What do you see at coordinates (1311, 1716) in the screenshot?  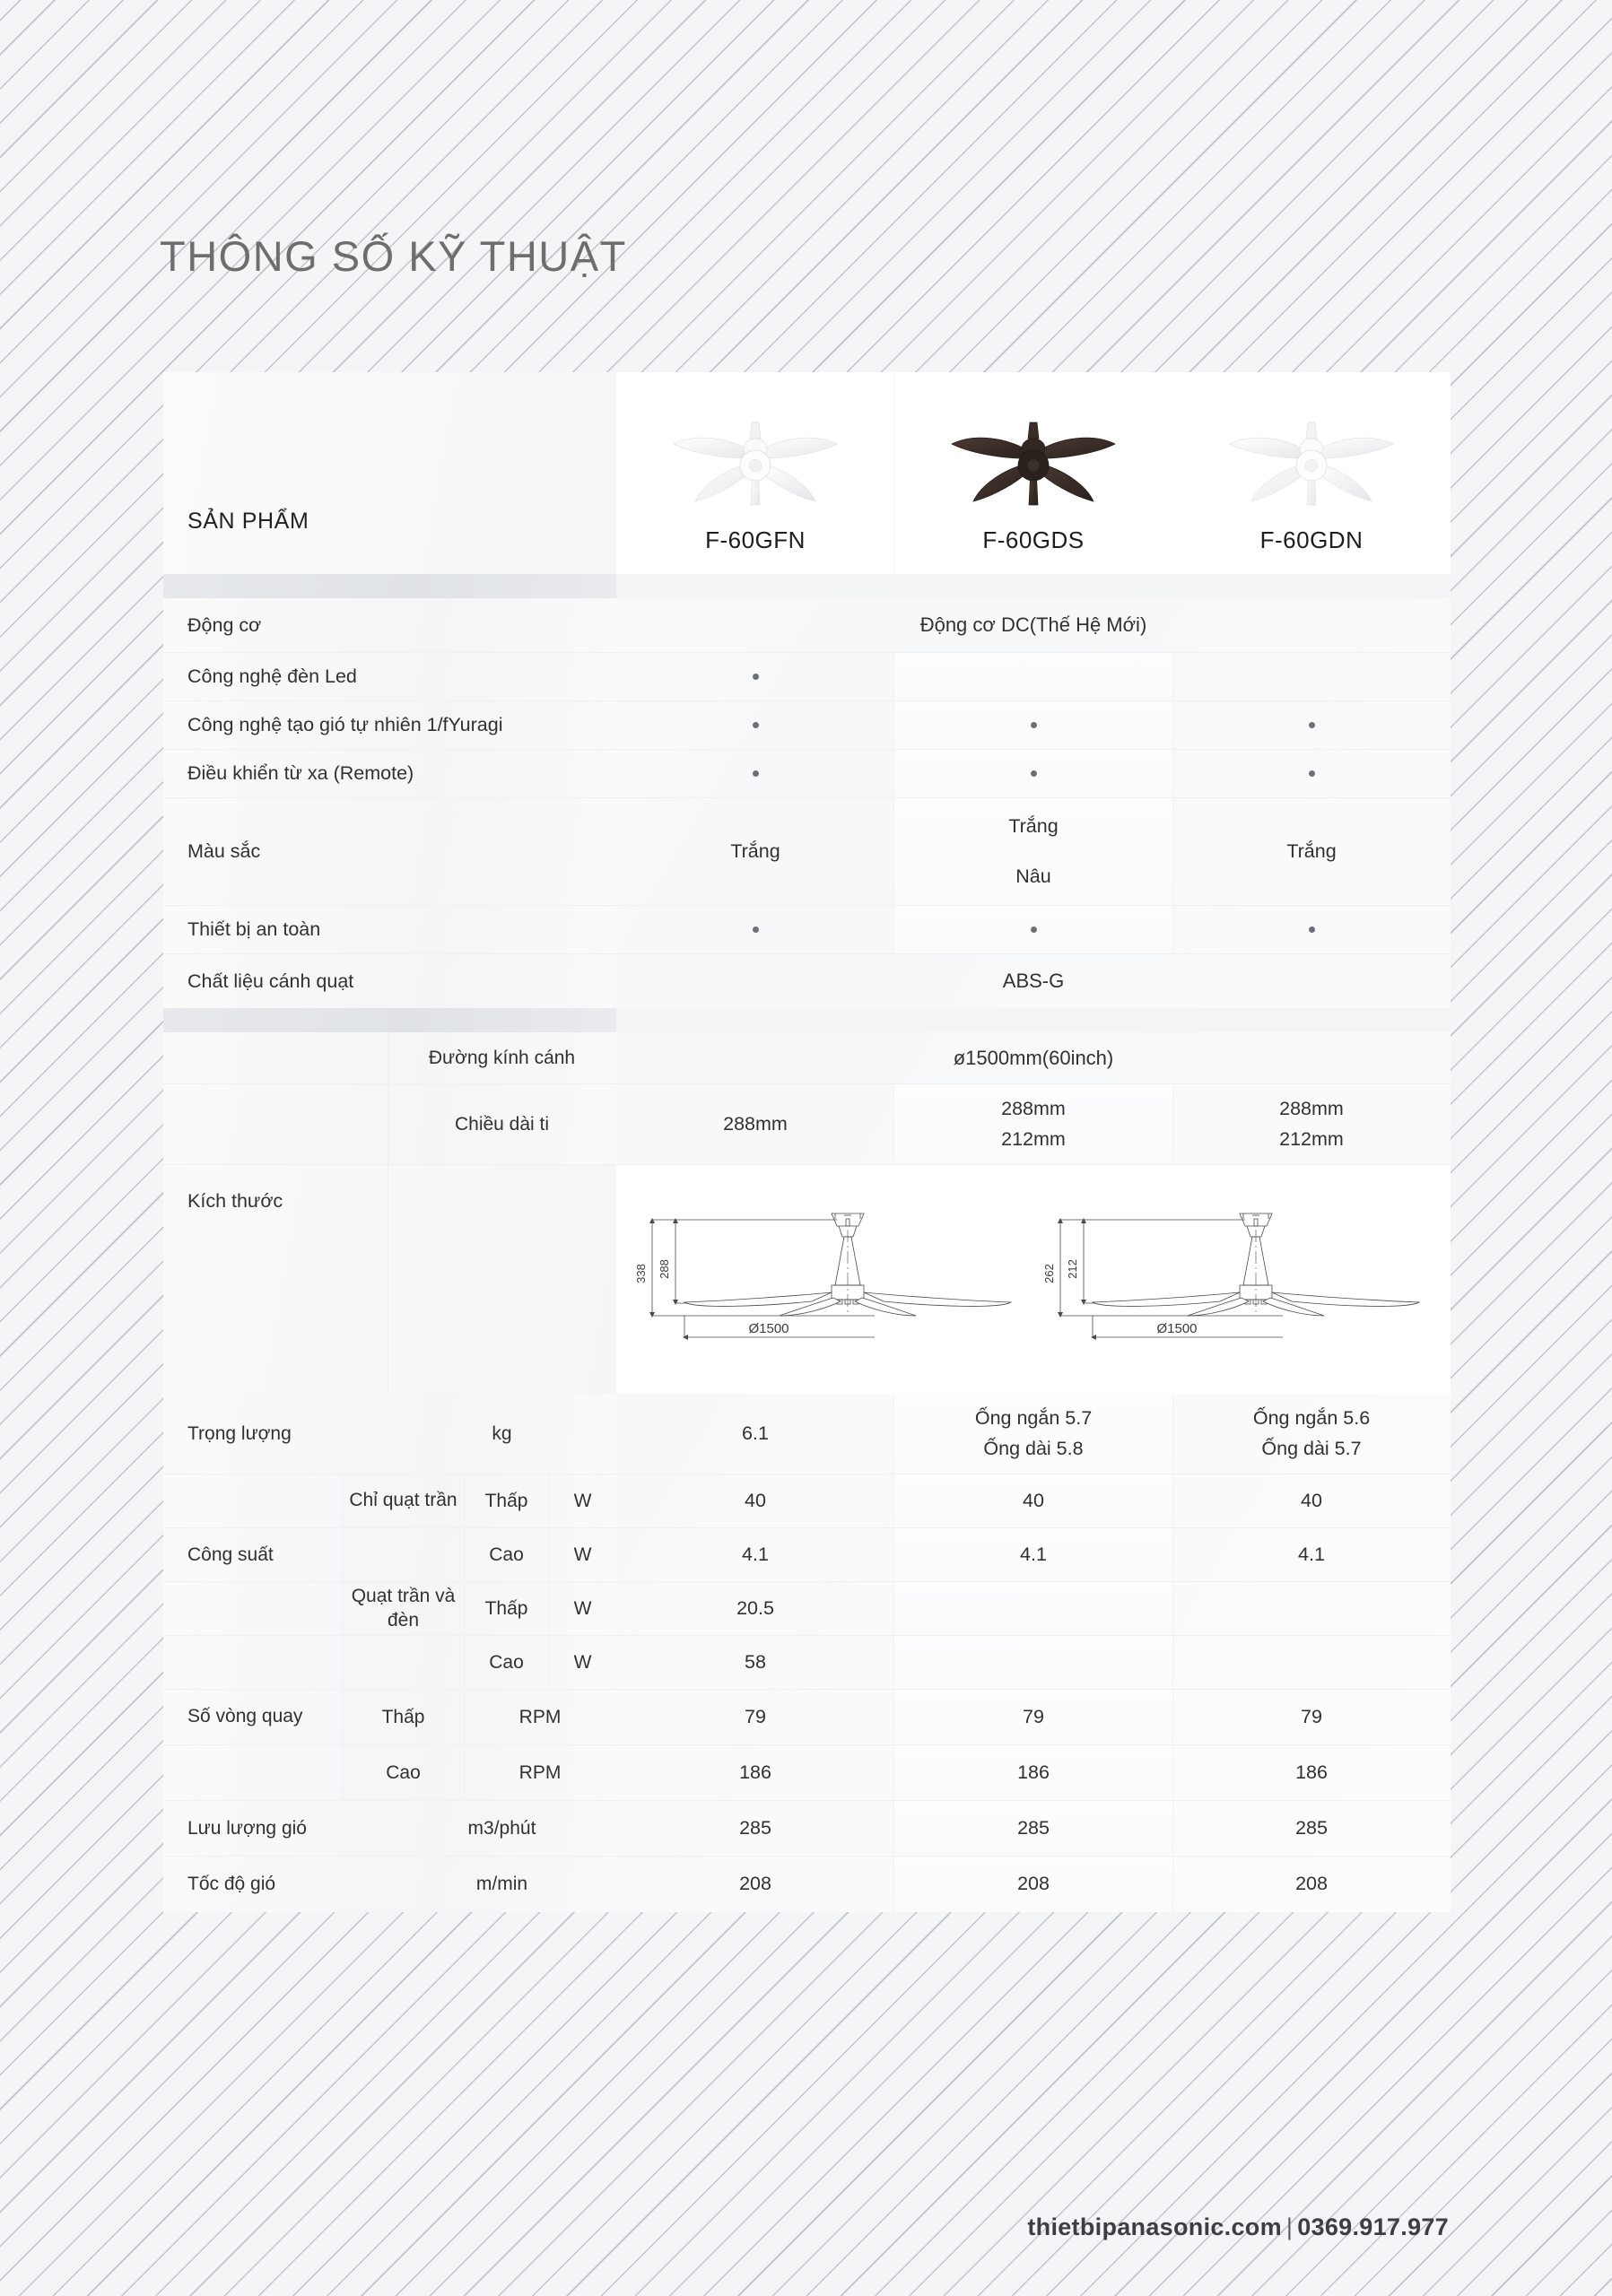 I see `row-value-rpm-low-col3: 79` at bounding box center [1311, 1716].